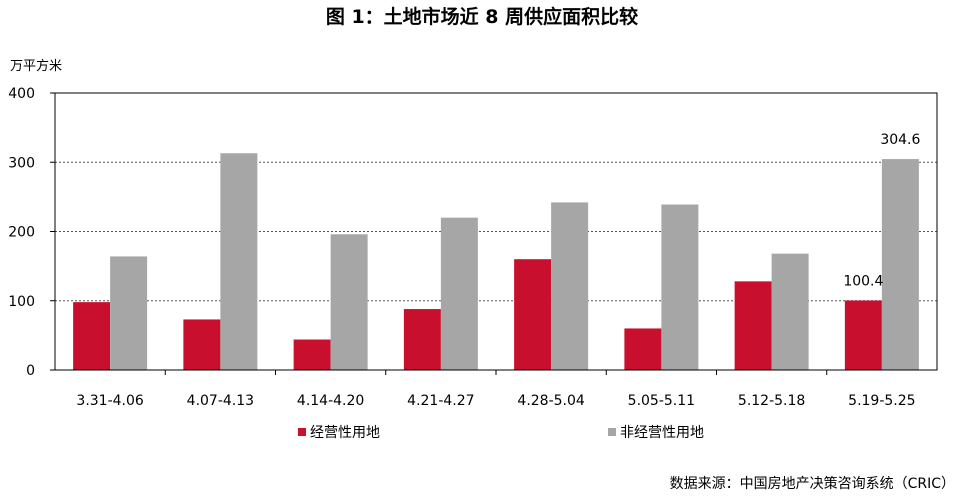 The image size is (965, 502). What do you see at coordinates (612, 432) in the screenshot?
I see `legend-swatch-non-operating` at bounding box center [612, 432].